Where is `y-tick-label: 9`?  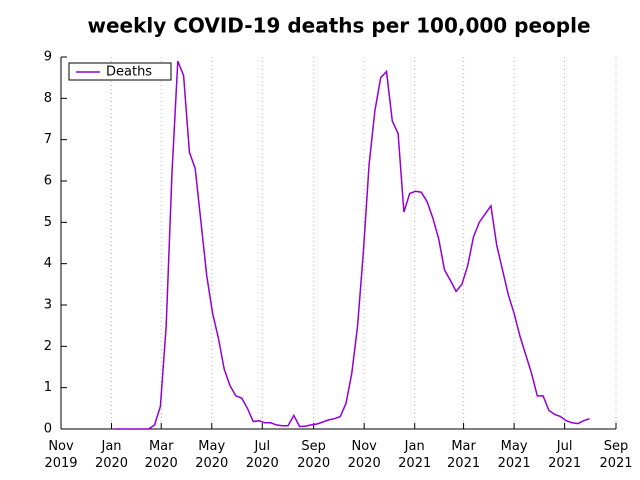
y-tick-label: 9 is located at coordinates (48, 57).